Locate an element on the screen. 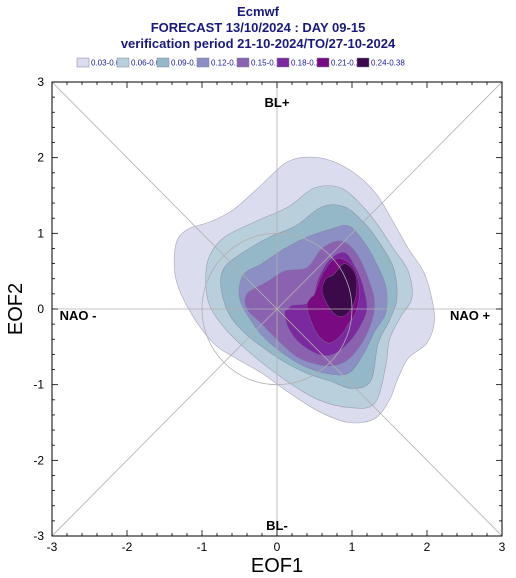 The image size is (516, 578). y-tick-label: -3 is located at coordinates (38, 536).